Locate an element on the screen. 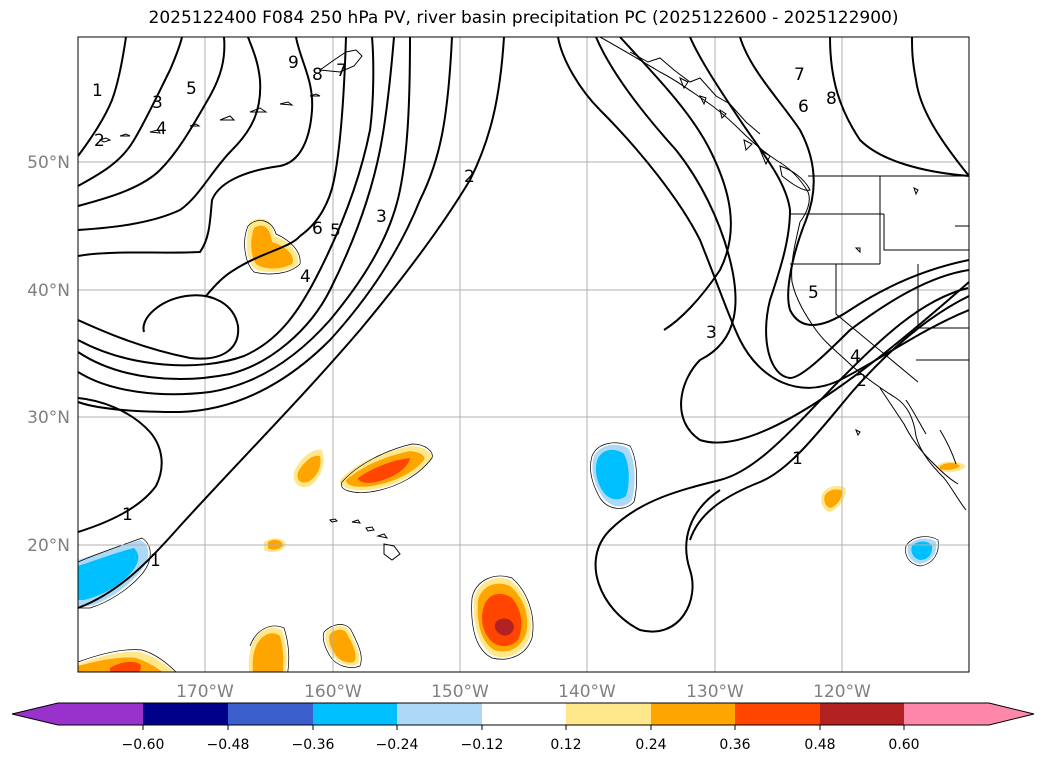 Image resolution: width=1047 pixels, height=765 pixels. lat-label-30n: 30°N is located at coordinates (48, 418).